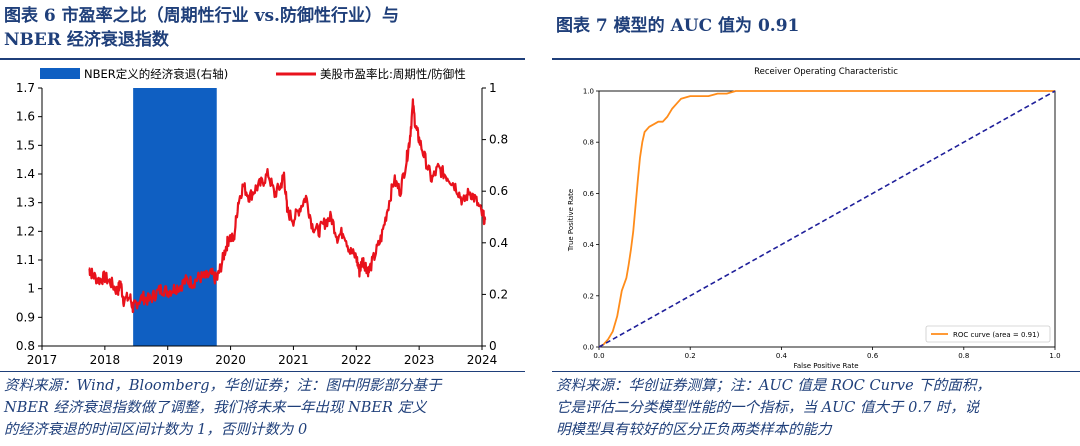 The height and width of the screenshot is (446, 1080). I want to click on x-tick-label: 2021, so click(293, 360).